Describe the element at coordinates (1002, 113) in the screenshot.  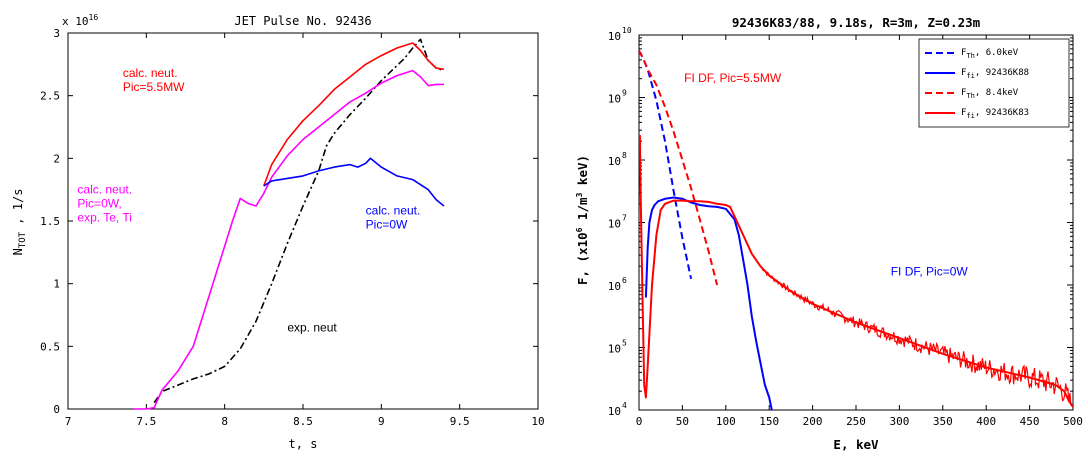
I see `legend-text: , 92436K83` at that location.